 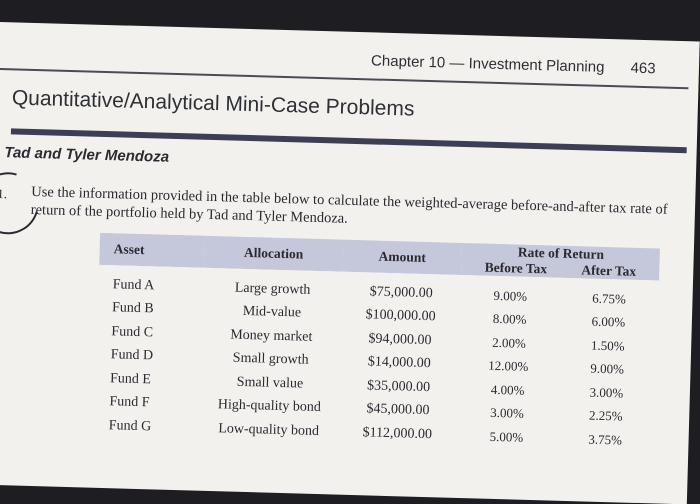 What do you see at coordinates (643, 68) in the screenshot?
I see `page-number: 463` at bounding box center [643, 68].